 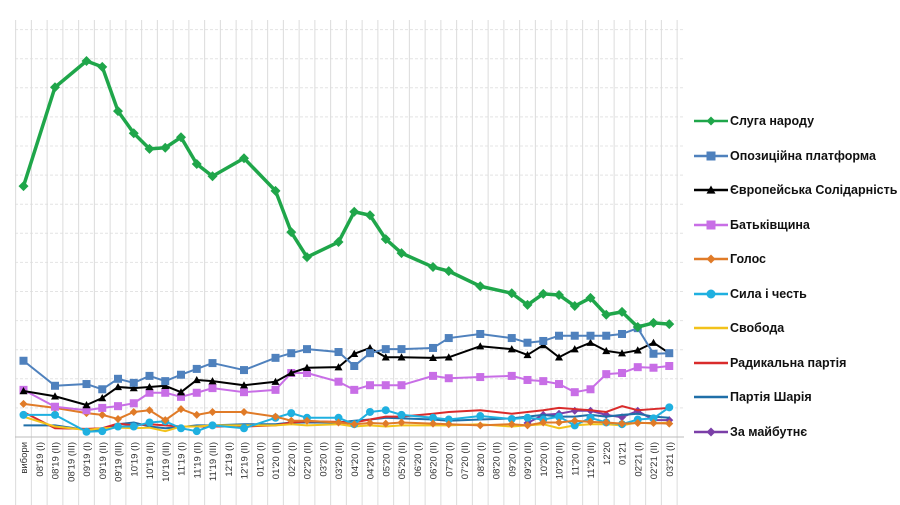 I want to click on legend-item: Партія Шарія, so click(x=797, y=397).